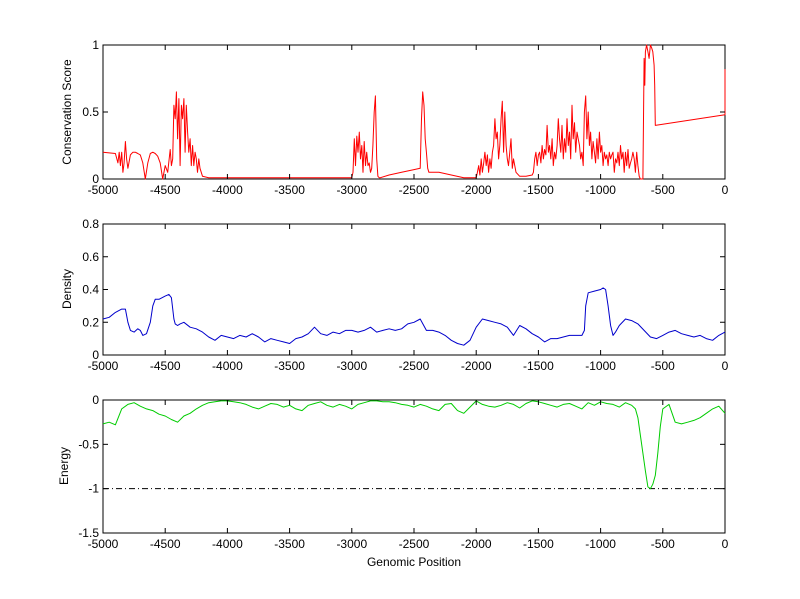  What do you see at coordinates (725, 190) in the screenshot?
I see `conservation-x-tick-label: 0` at bounding box center [725, 190].